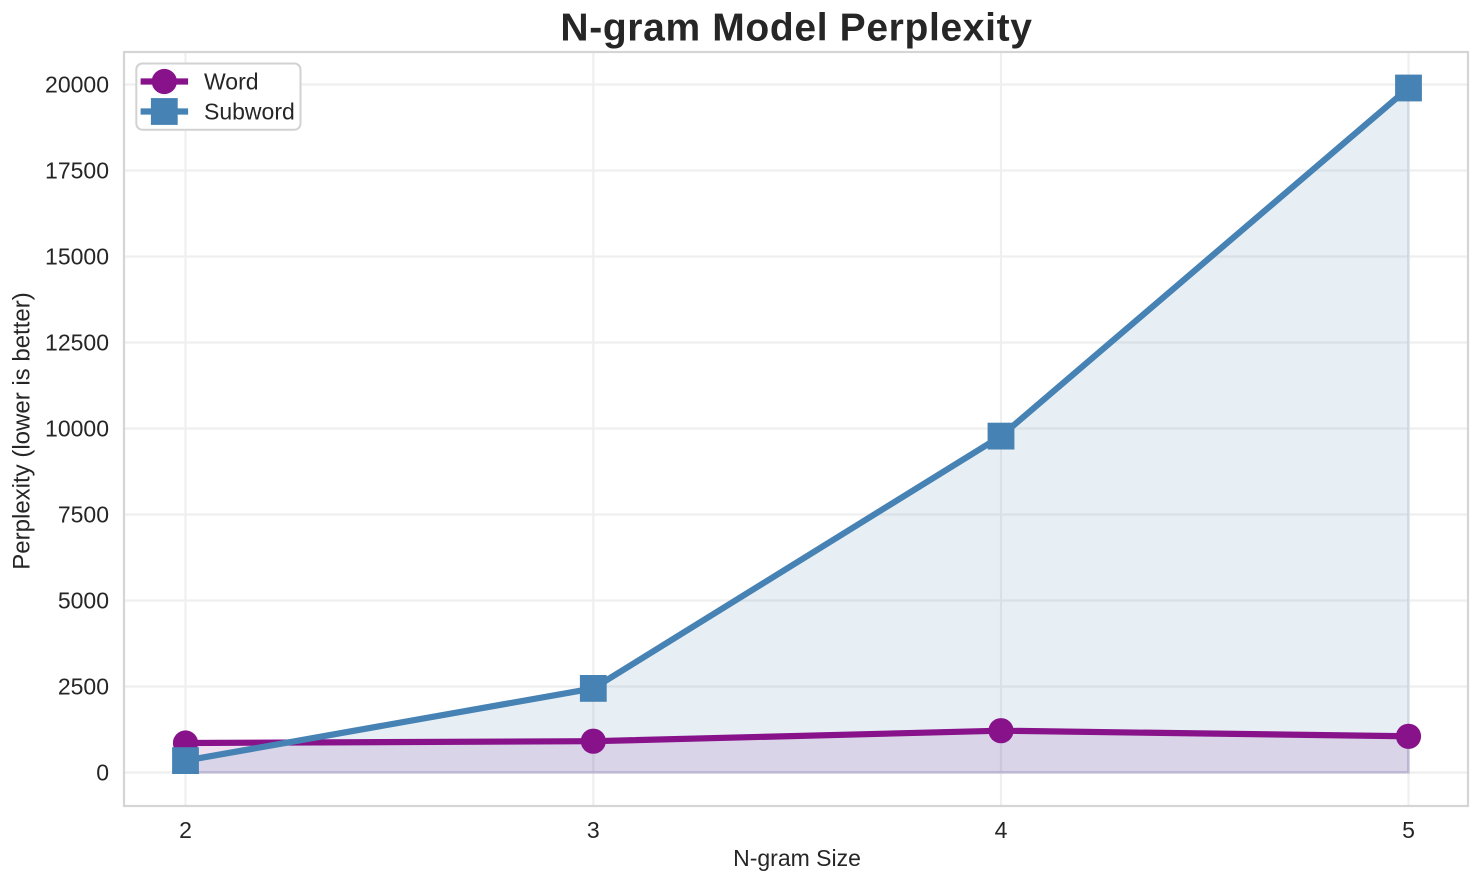  What do you see at coordinates (77, 343) in the screenshot?
I see `svg-text: 12500` at bounding box center [77, 343].